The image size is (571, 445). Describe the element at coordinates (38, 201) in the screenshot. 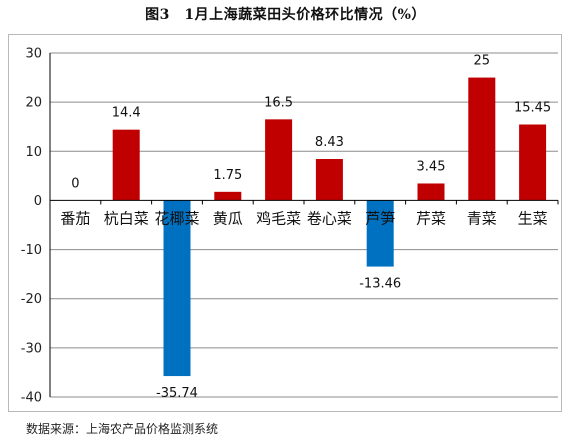

I see `y-tick-label: 0` at that location.